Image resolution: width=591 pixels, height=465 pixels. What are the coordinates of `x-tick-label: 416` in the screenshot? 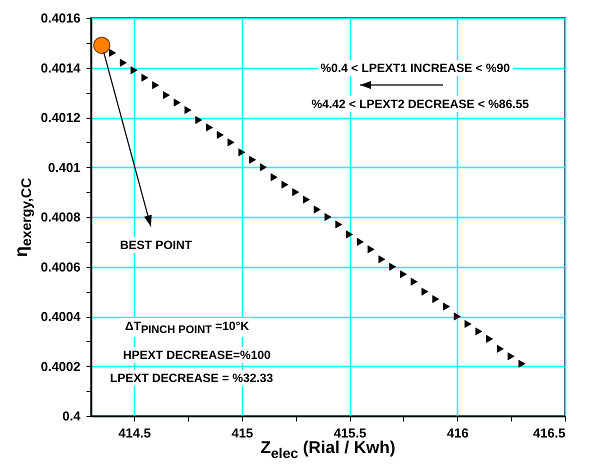 It's located at (457, 433).